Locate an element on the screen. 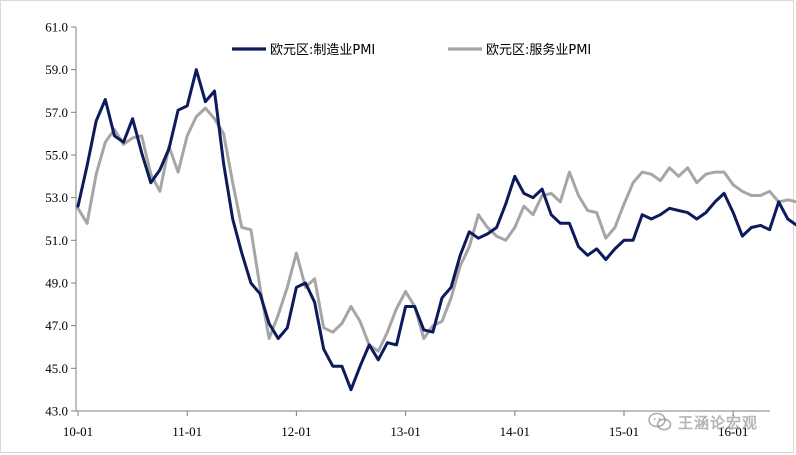 Image resolution: width=796 pixels, height=455 pixels. x-tick-label: 13-01 is located at coordinates (405, 431).